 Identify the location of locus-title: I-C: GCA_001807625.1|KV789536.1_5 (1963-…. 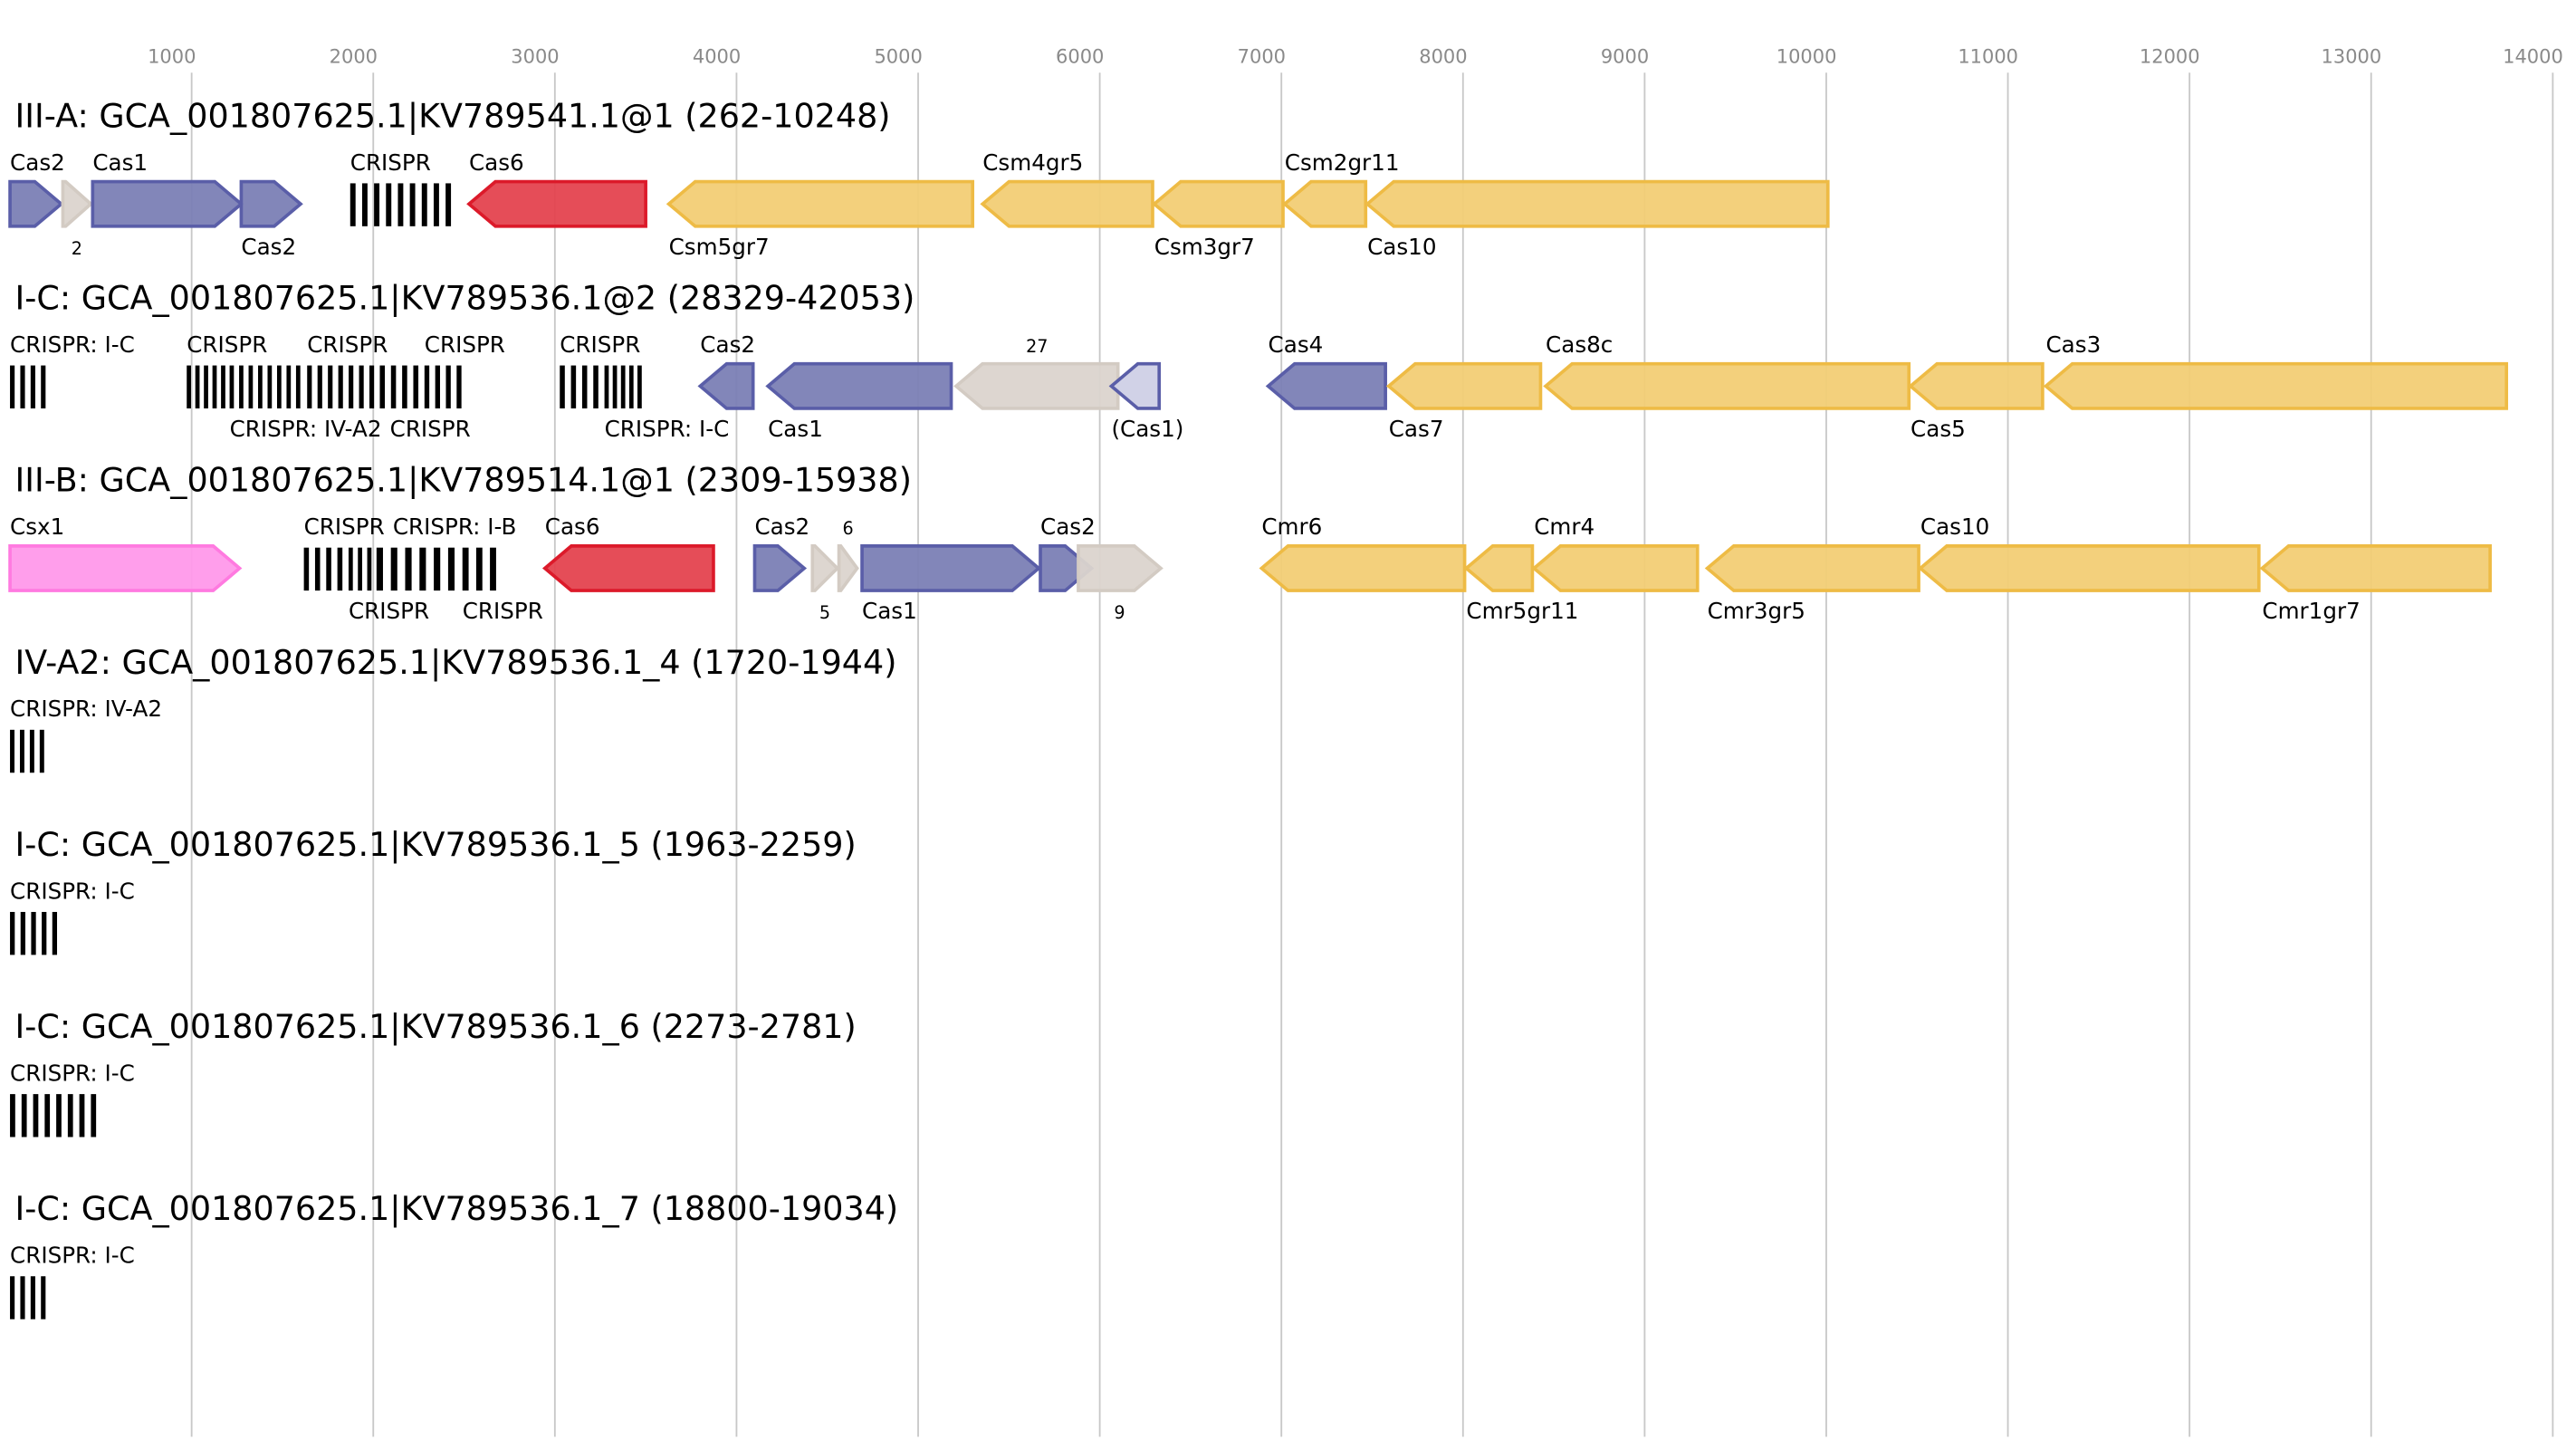
(436, 845).